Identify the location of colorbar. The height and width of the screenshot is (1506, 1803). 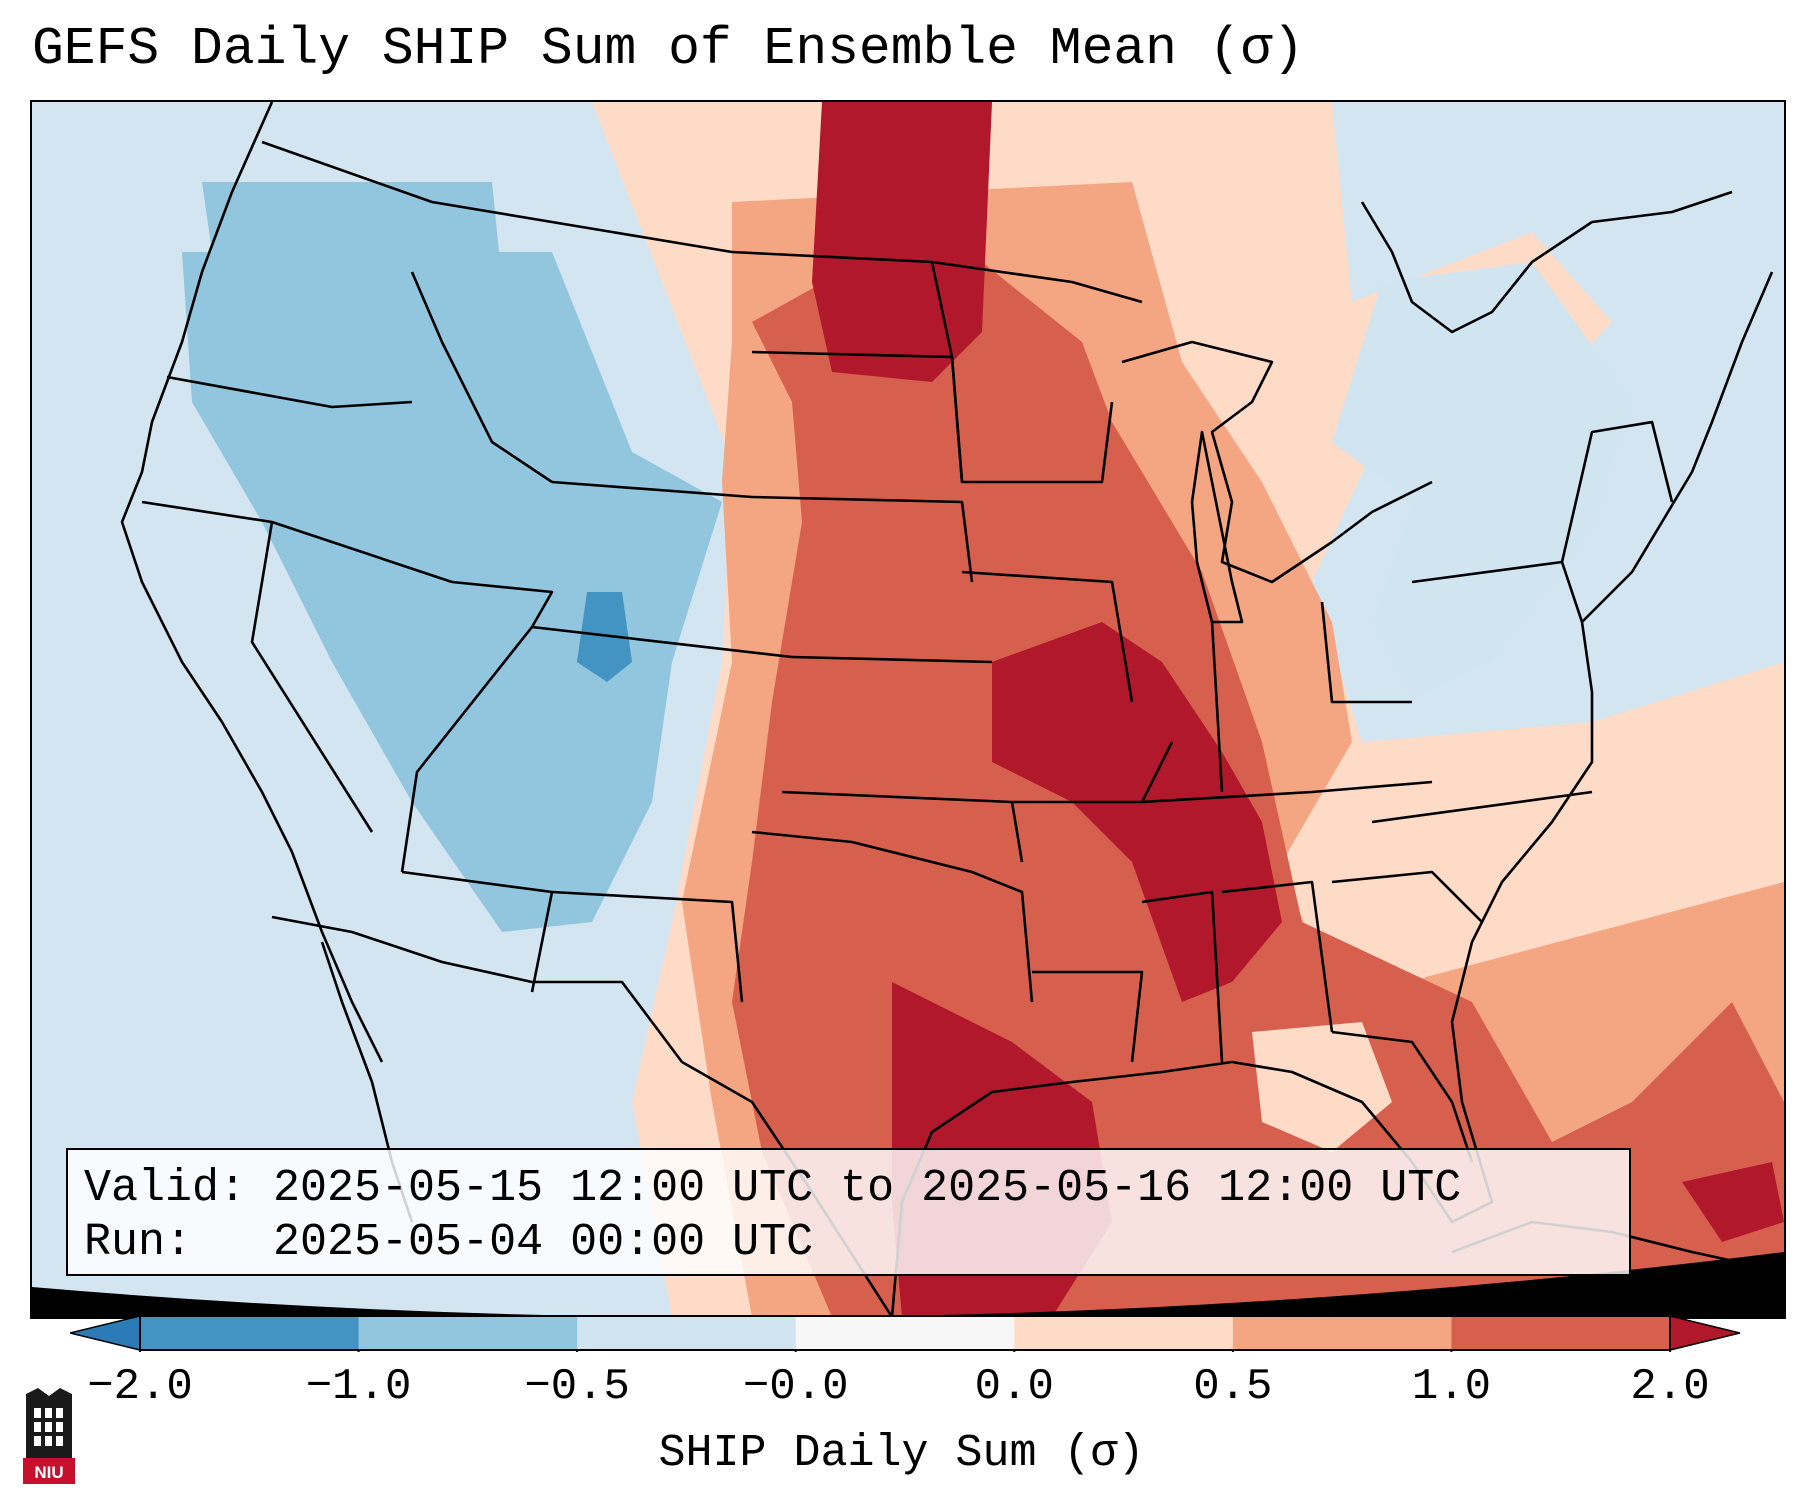
(905, 1333).